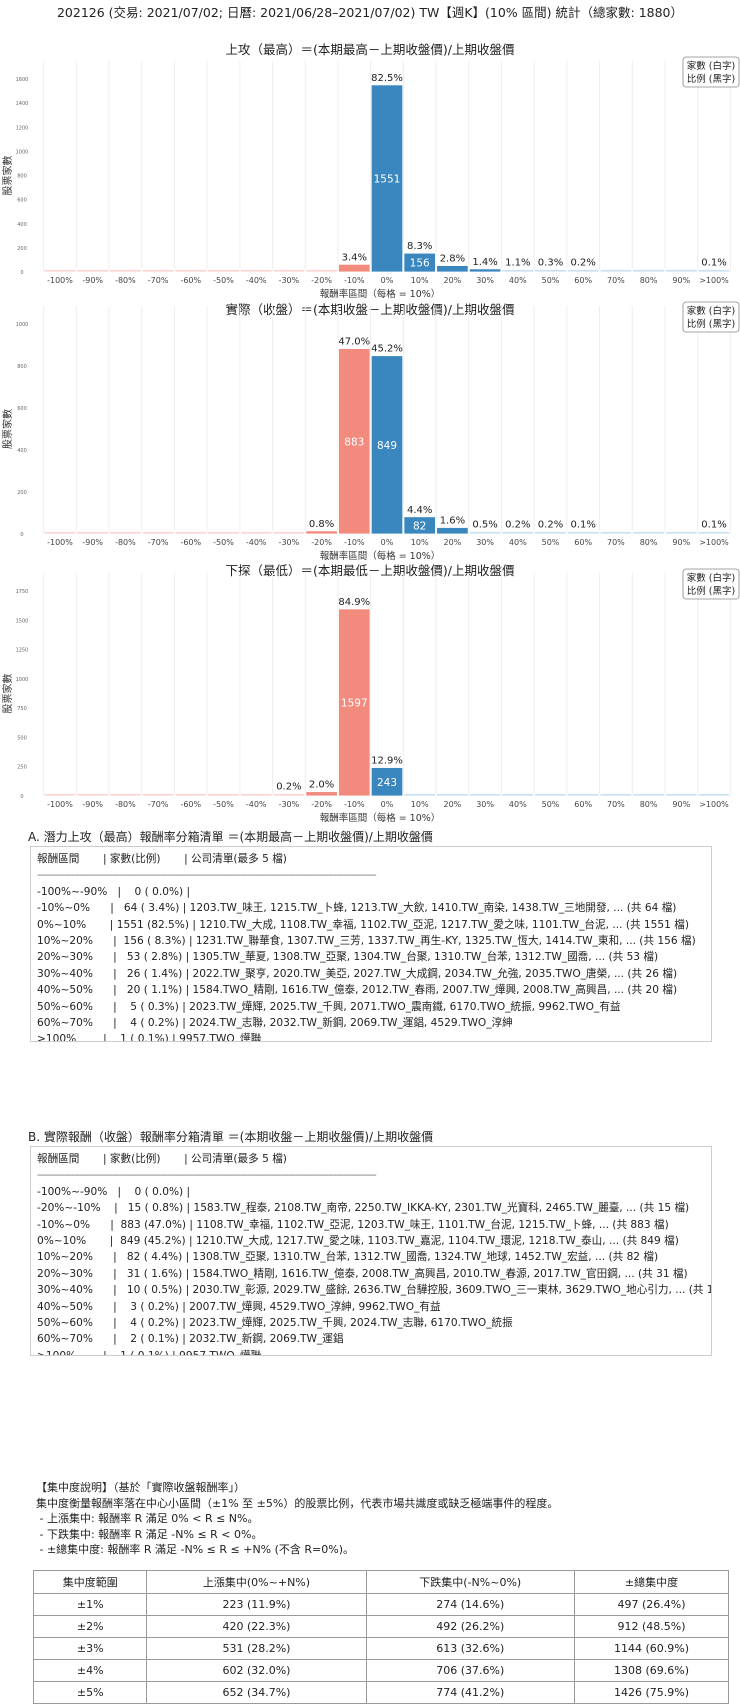 Image resolution: width=740 pixels, height=1704 pixels. Describe the element at coordinates (582, 263) in the screenshot. I see `bar-pct-label: 0.2%` at that location.